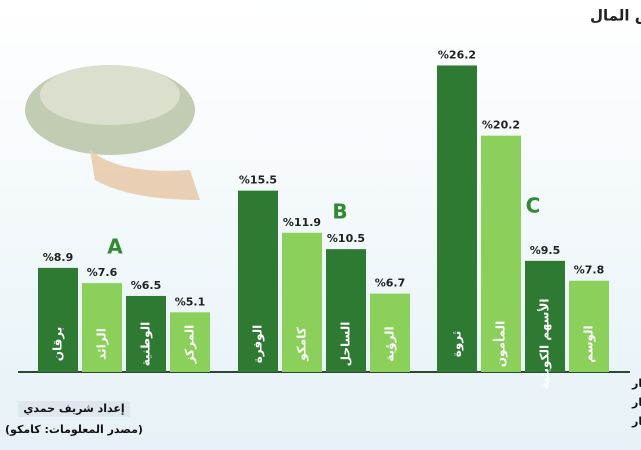  What do you see at coordinates (258, 344) in the screenshot?
I see `category-label: الوفرة` at bounding box center [258, 344].